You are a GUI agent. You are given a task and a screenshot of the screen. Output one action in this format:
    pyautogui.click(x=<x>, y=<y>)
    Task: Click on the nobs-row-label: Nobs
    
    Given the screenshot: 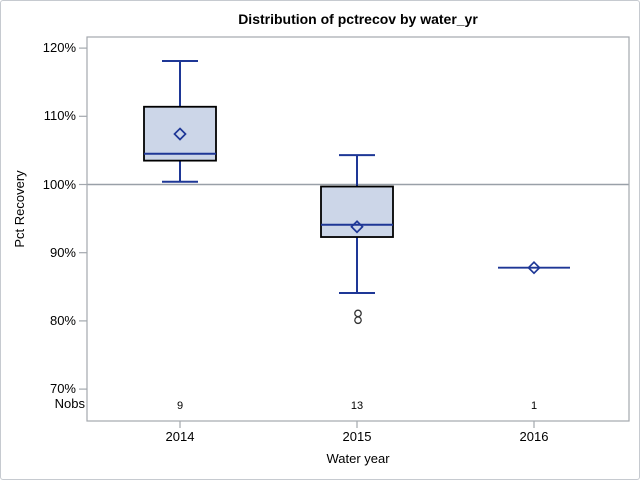 What is the action you would take?
    pyautogui.click(x=69, y=403)
    